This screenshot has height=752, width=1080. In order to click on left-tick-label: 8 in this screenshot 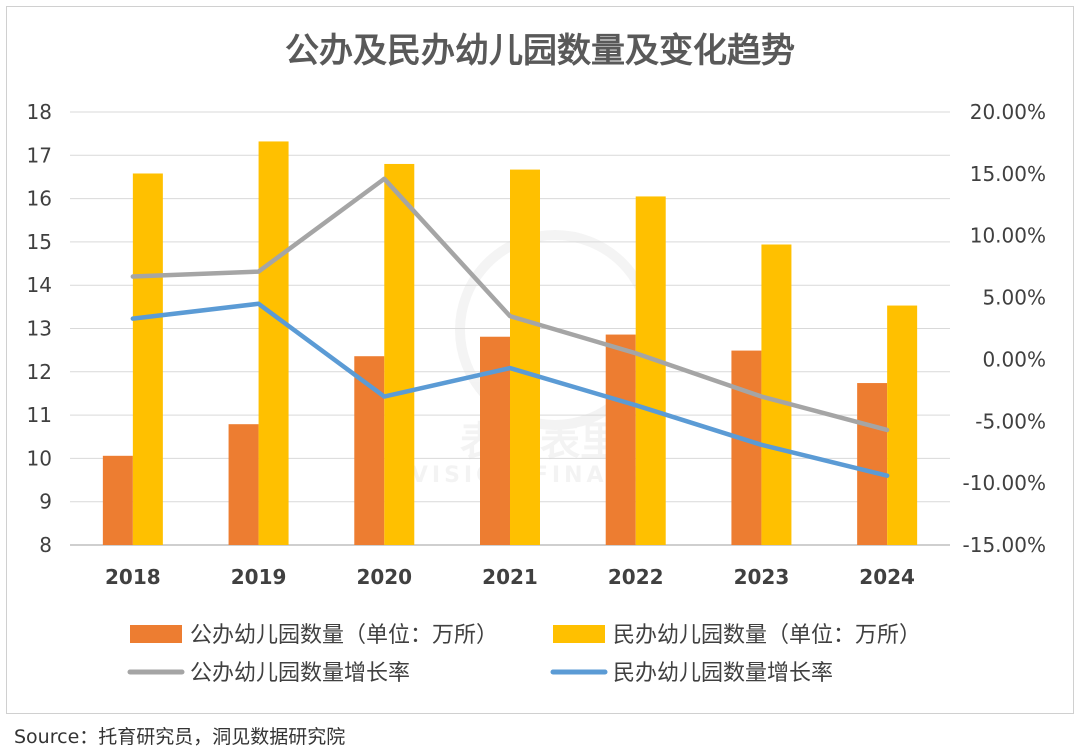, I will do `click(45, 545)`.